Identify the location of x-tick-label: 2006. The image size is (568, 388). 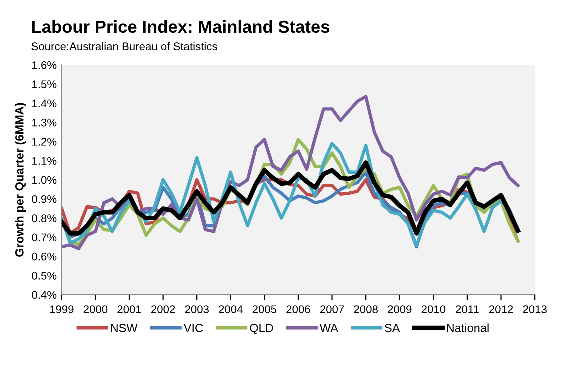
(298, 310).